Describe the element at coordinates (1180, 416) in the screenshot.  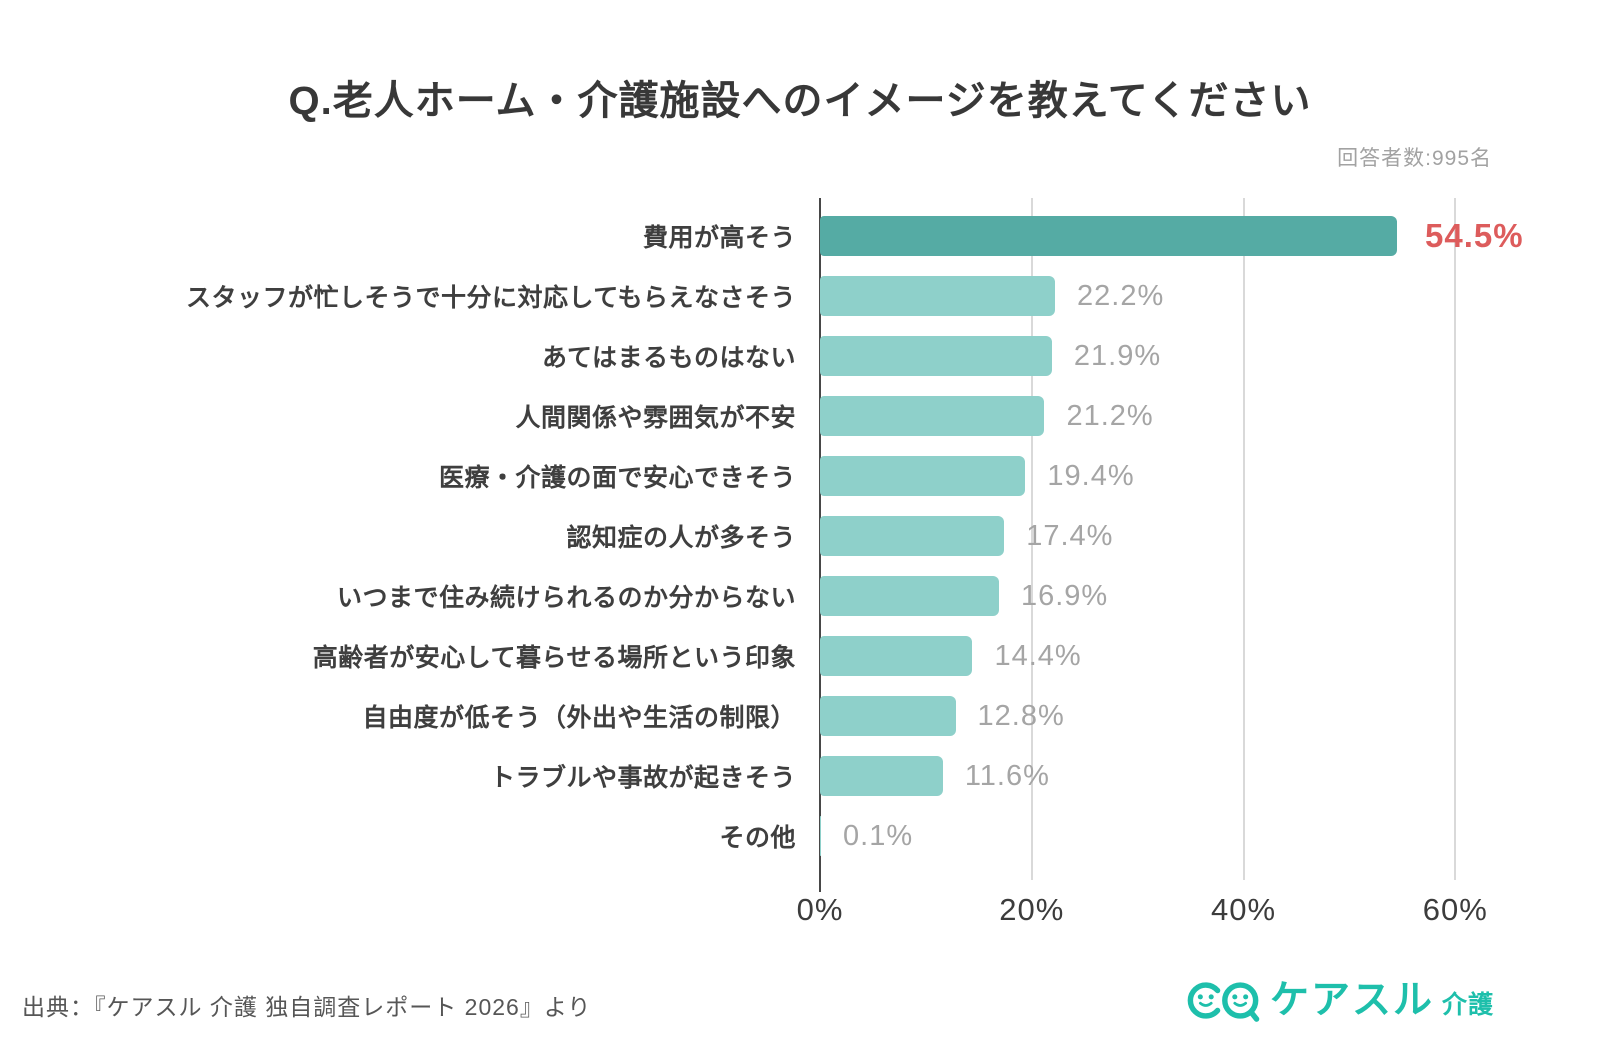
I see `plot-cell: 21.2%` at that location.